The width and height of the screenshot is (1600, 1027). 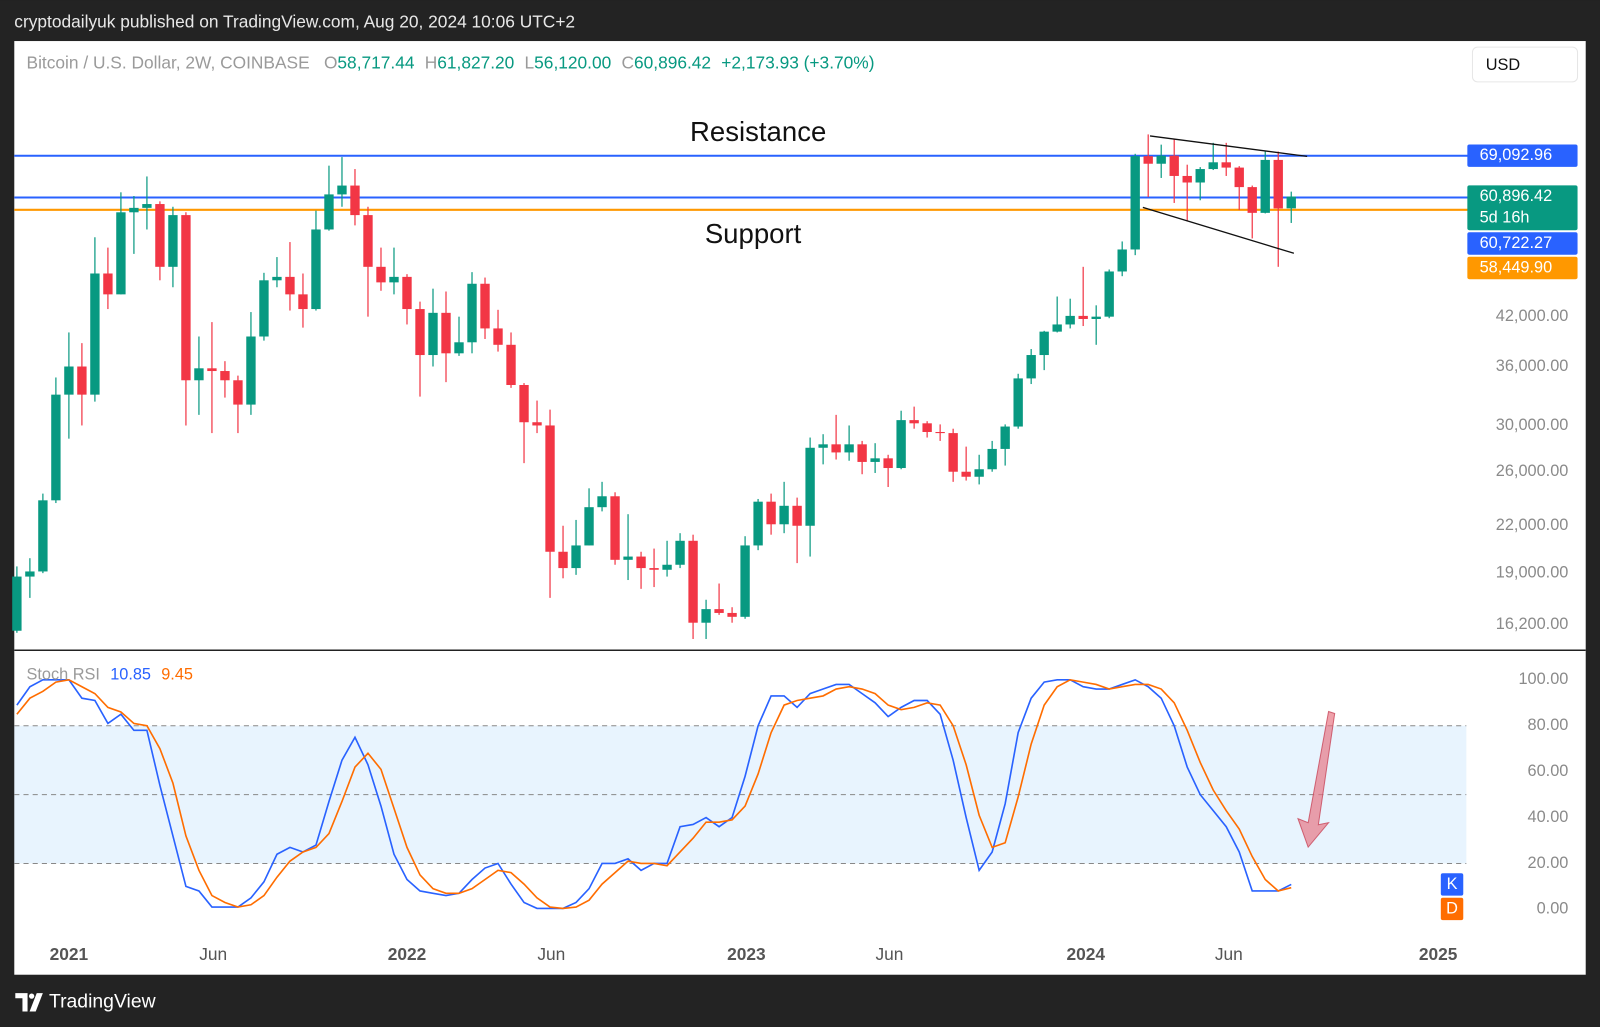 What do you see at coordinates (1532, 425) in the screenshot?
I see `y-tick-label: 30,000.00` at bounding box center [1532, 425].